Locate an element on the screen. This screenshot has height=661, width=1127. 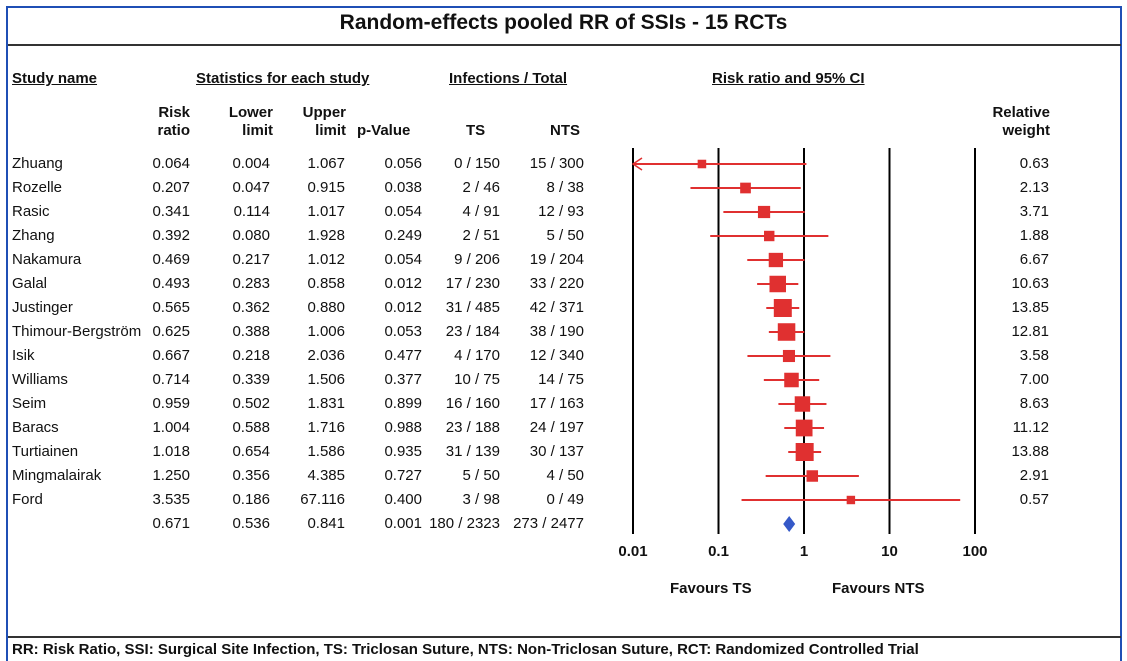
favours-nts-label: Favours NTS is located at coordinates (878, 588).